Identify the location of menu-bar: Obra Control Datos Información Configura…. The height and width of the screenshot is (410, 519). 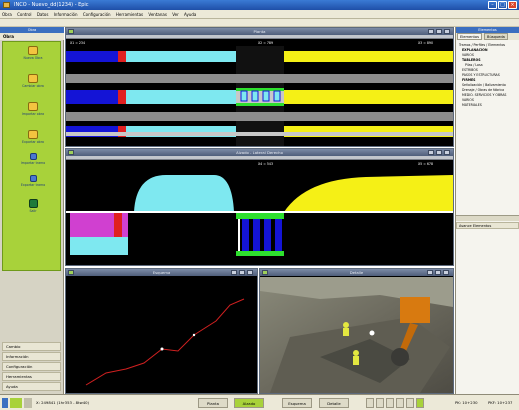
(259, 14).